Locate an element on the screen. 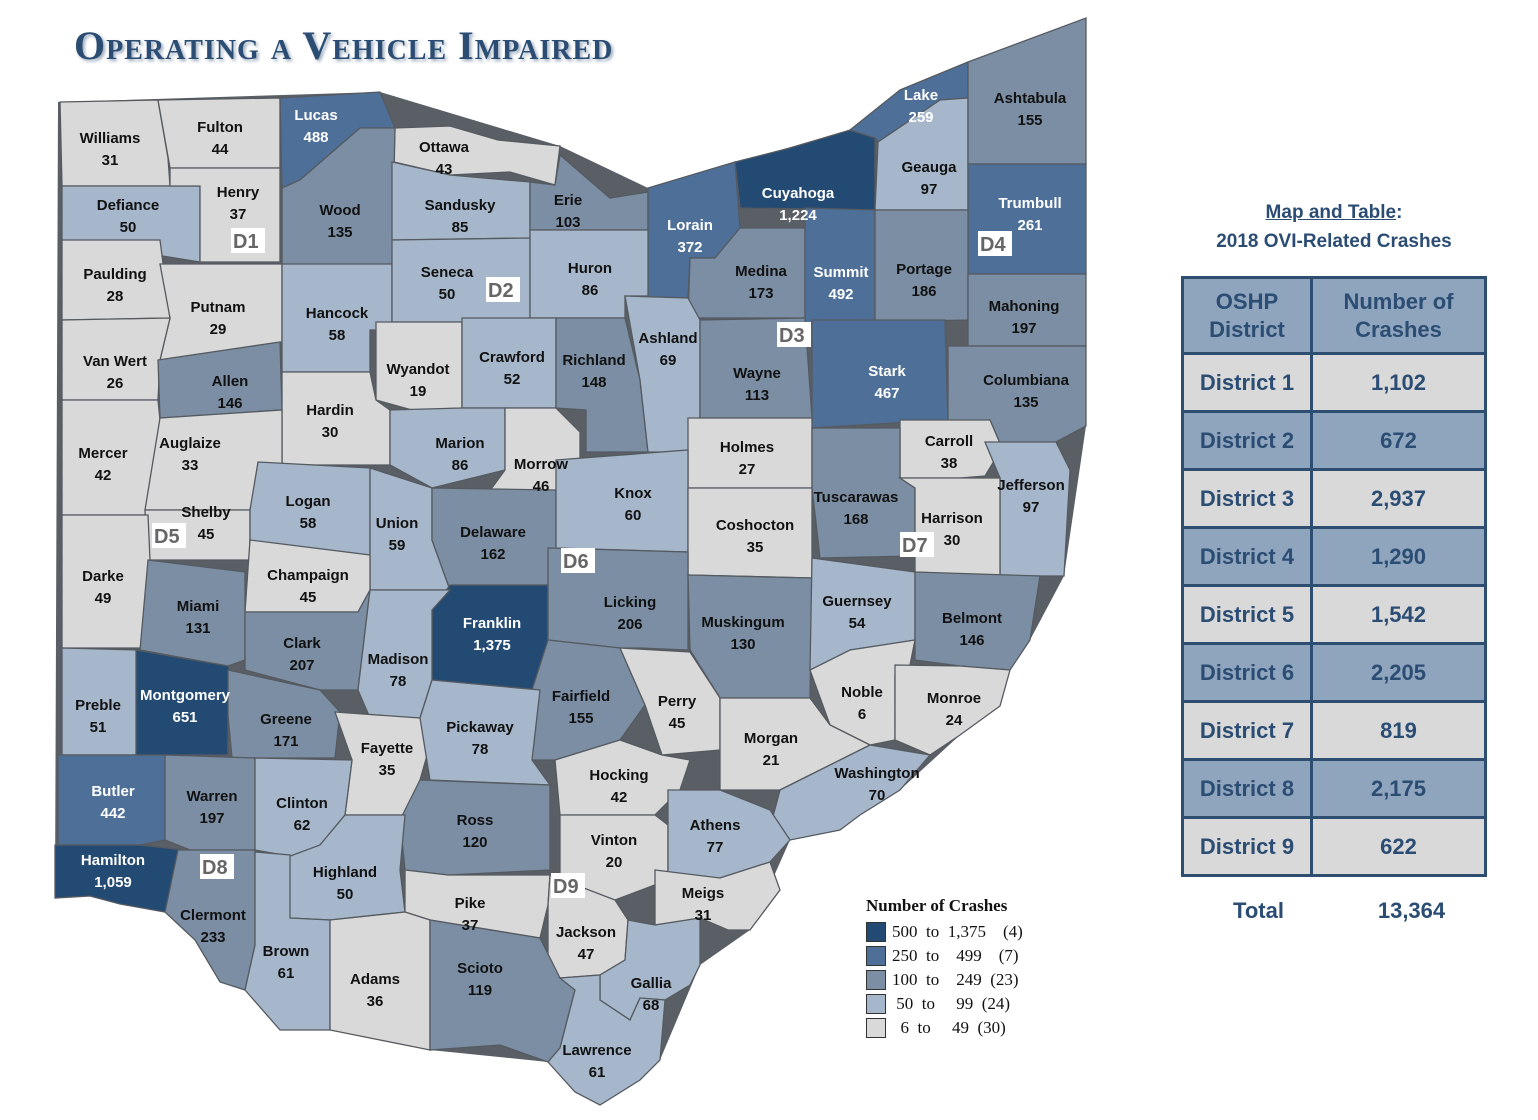 This screenshot has width=1538, height=1120. crashes-cell: 819 is located at coordinates (1398, 730).